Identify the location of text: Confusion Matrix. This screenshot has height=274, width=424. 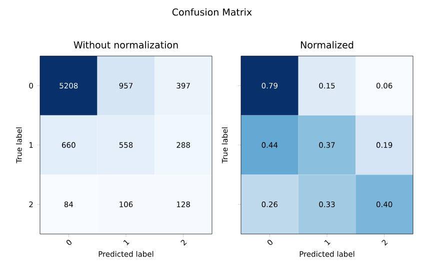
(212, 12).